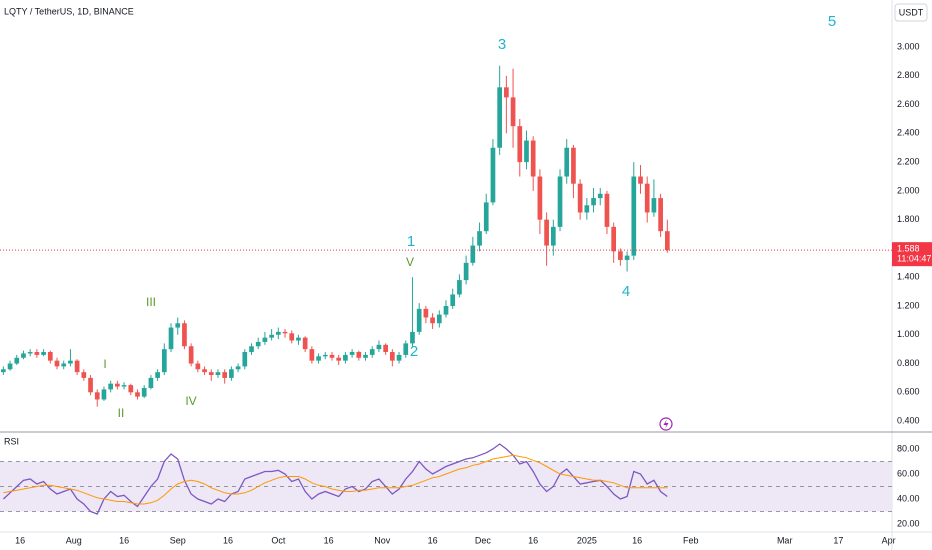 This screenshot has height=550, width=932. I want to click on y-tick-label: 0.400, so click(908, 420).